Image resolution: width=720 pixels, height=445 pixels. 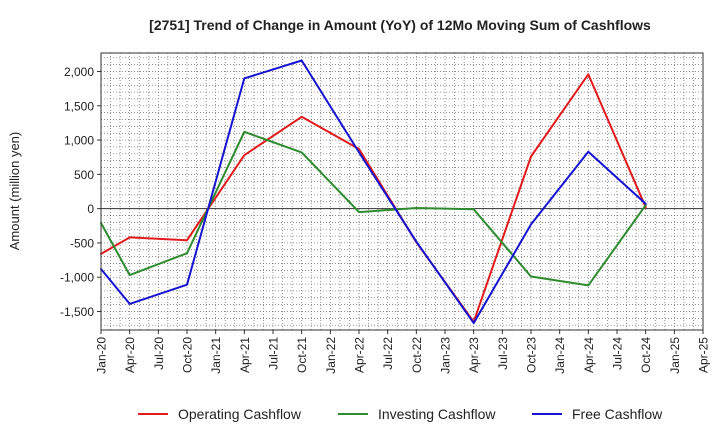 I want to click on x-tick-label: Apr-22, so click(x=360, y=355).